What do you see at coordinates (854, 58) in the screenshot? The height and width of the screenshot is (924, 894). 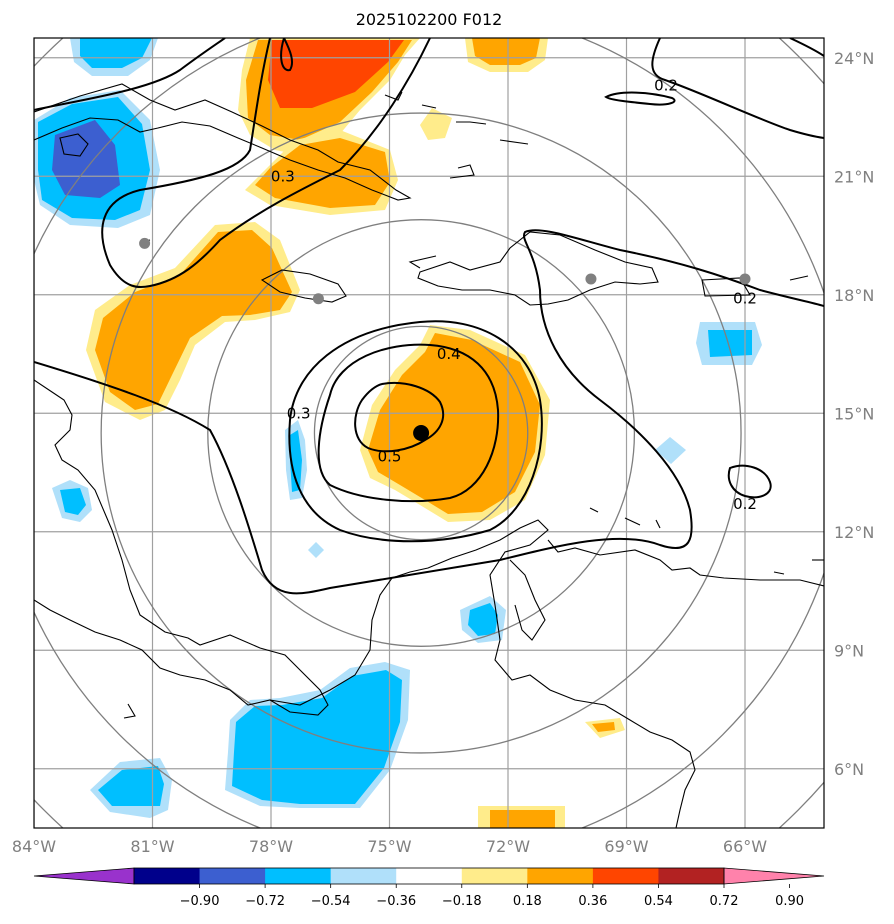 I see `lat-tick-label: 24°N` at bounding box center [854, 58].